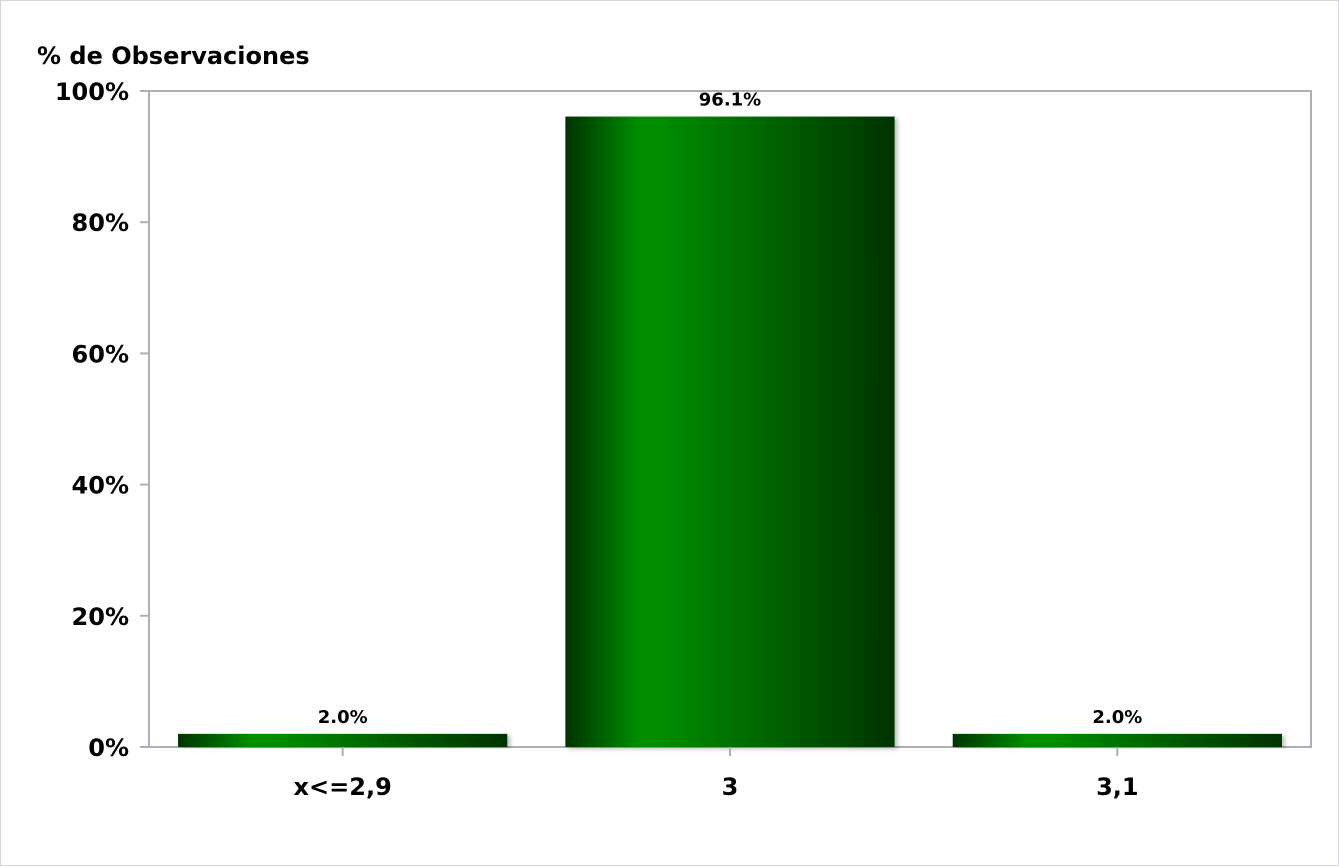 This screenshot has height=867, width=1339. What do you see at coordinates (173, 56) in the screenshot?
I see `y-axis-title: % de Observaciones` at bounding box center [173, 56].